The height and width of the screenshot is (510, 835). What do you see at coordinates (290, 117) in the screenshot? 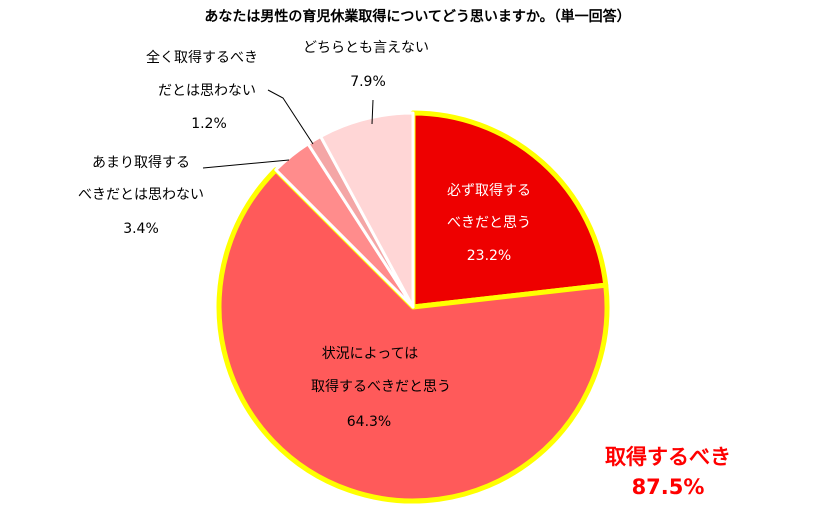
I see `leader-line-mattaku` at bounding box center [290, 117].